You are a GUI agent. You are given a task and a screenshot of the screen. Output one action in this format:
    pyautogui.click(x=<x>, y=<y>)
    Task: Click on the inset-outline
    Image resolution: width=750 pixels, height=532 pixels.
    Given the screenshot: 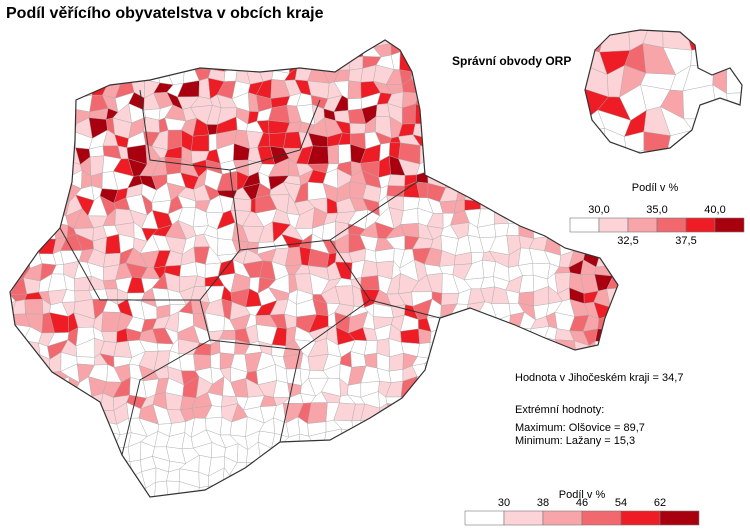 What is the action you would take?
    pyautogui.click(x=663, y=91)
    